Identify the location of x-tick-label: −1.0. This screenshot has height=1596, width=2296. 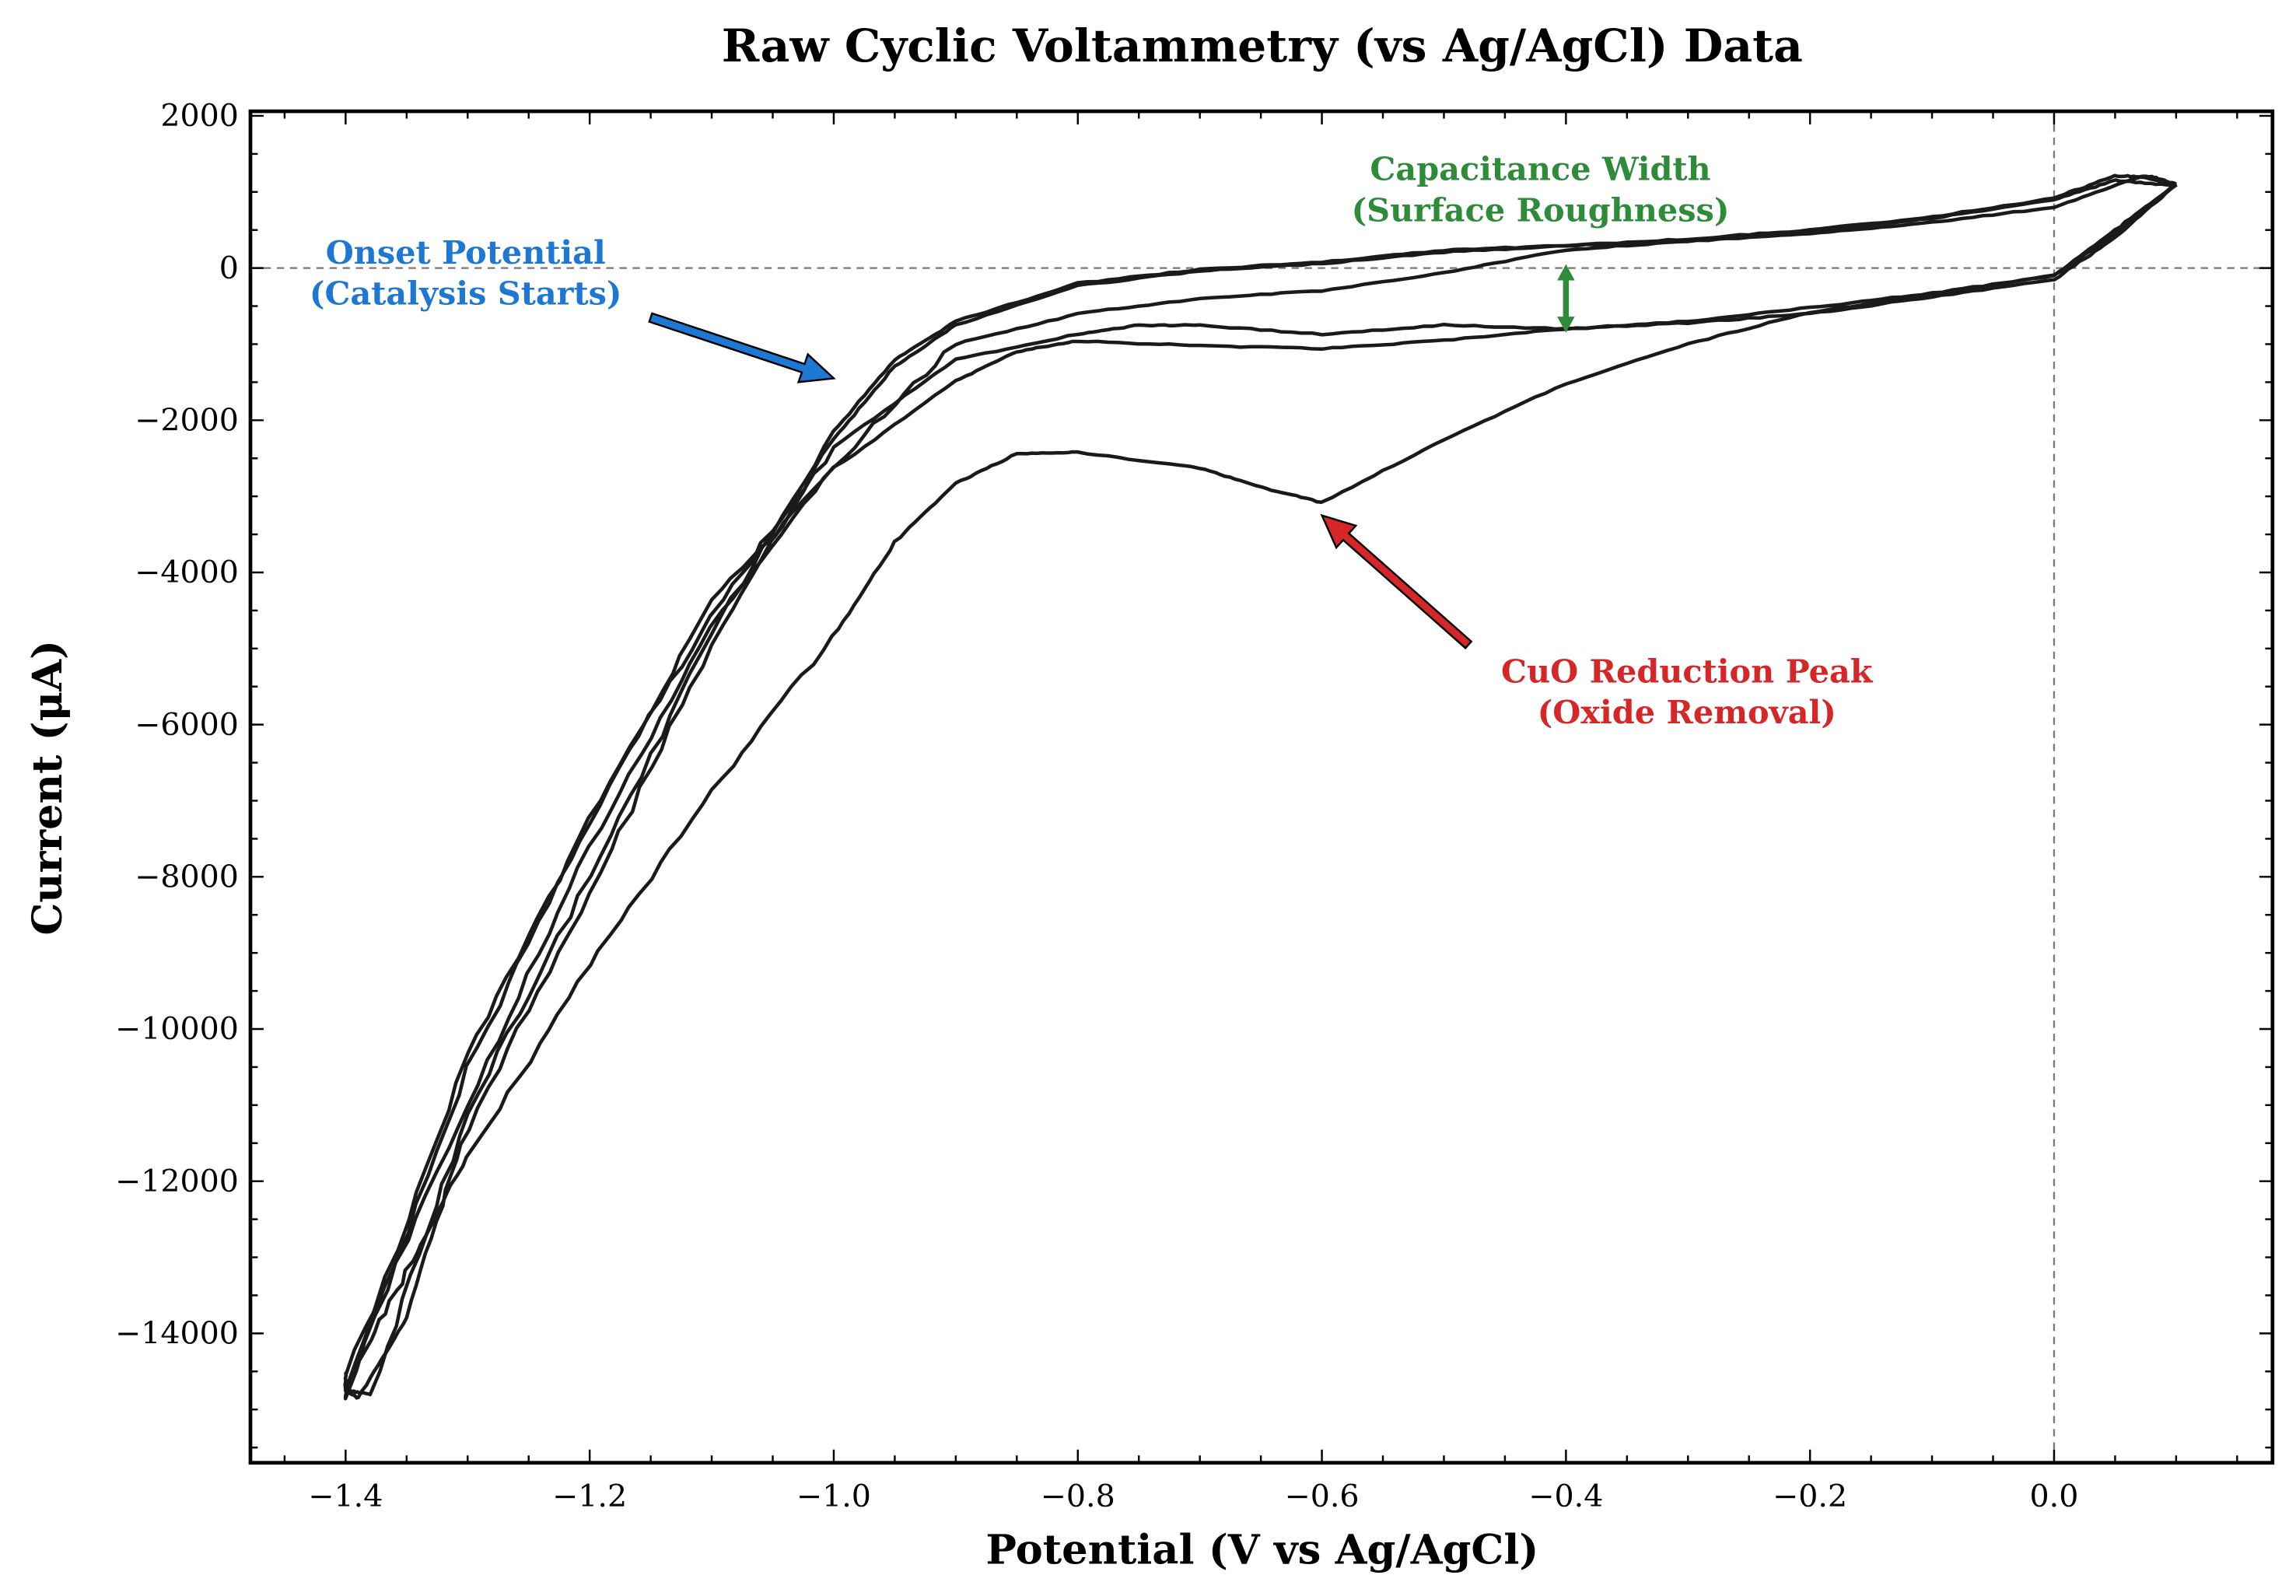
(833, 1496).